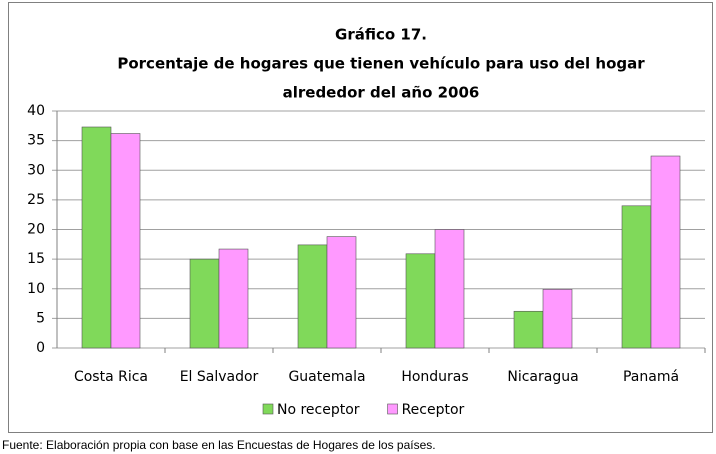 The height and width of the screenshot is (454, 716). What do you see at coordinates (381, 93) in the screenshot?
I see `chart-subtitle: alrededor del año 2006` at bounding box center [381, 93].